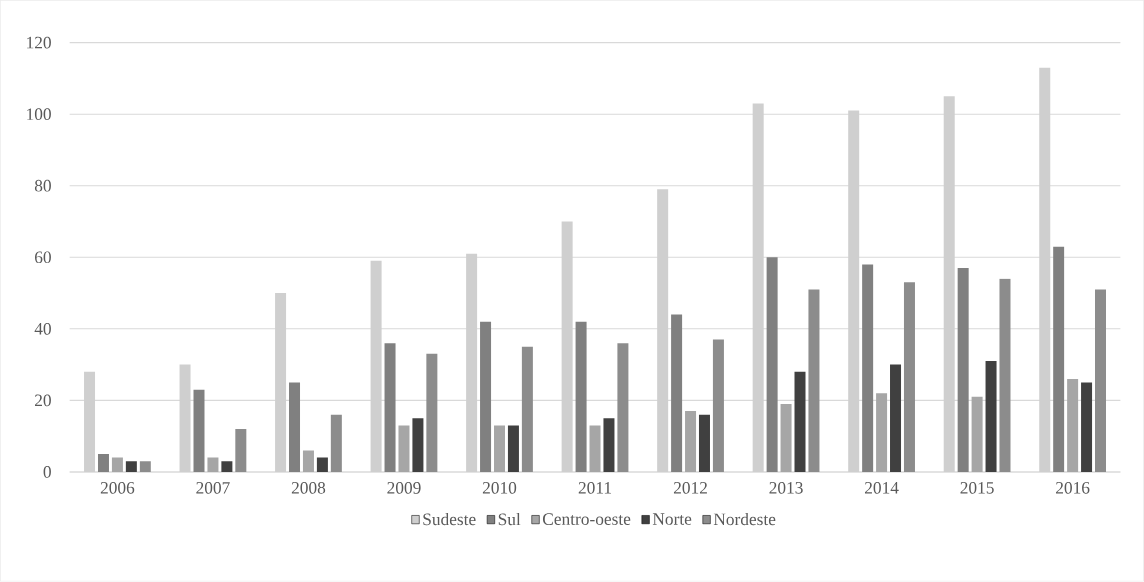 This screenshot has width=1144, height=582. What do you see at coordinates (881, 488) in the screenshot?
I see `x-tick-label: 2014` at bounding box center [881, 488].